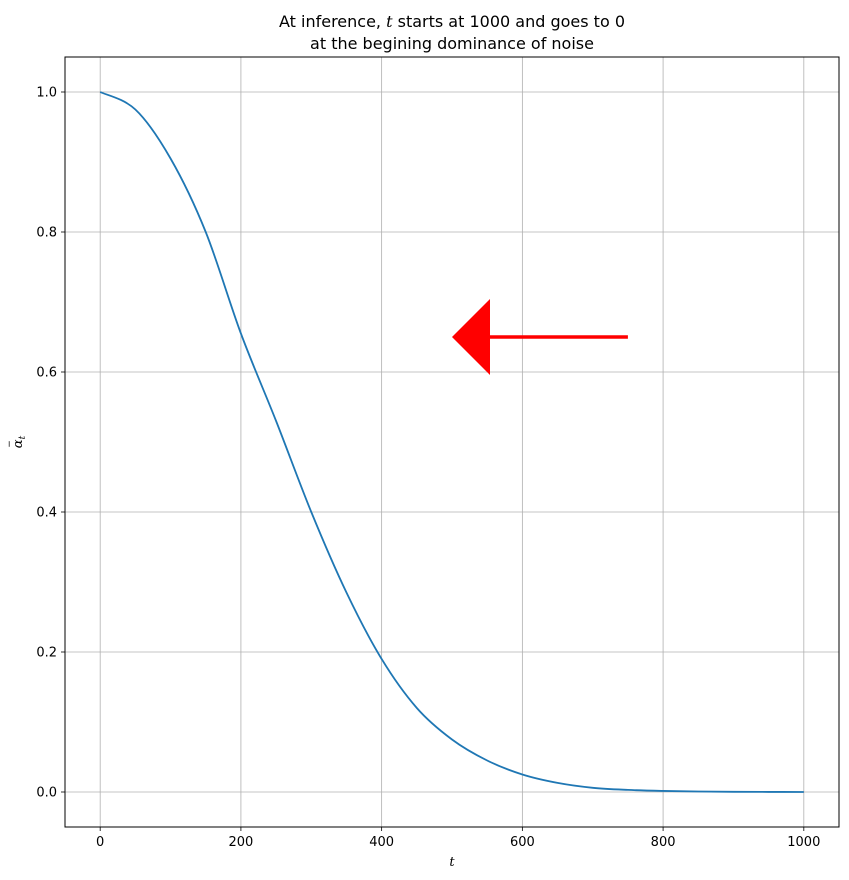 This screenshot has width=849, height=880. I want to click on annotation-layer, so click(540, 337).